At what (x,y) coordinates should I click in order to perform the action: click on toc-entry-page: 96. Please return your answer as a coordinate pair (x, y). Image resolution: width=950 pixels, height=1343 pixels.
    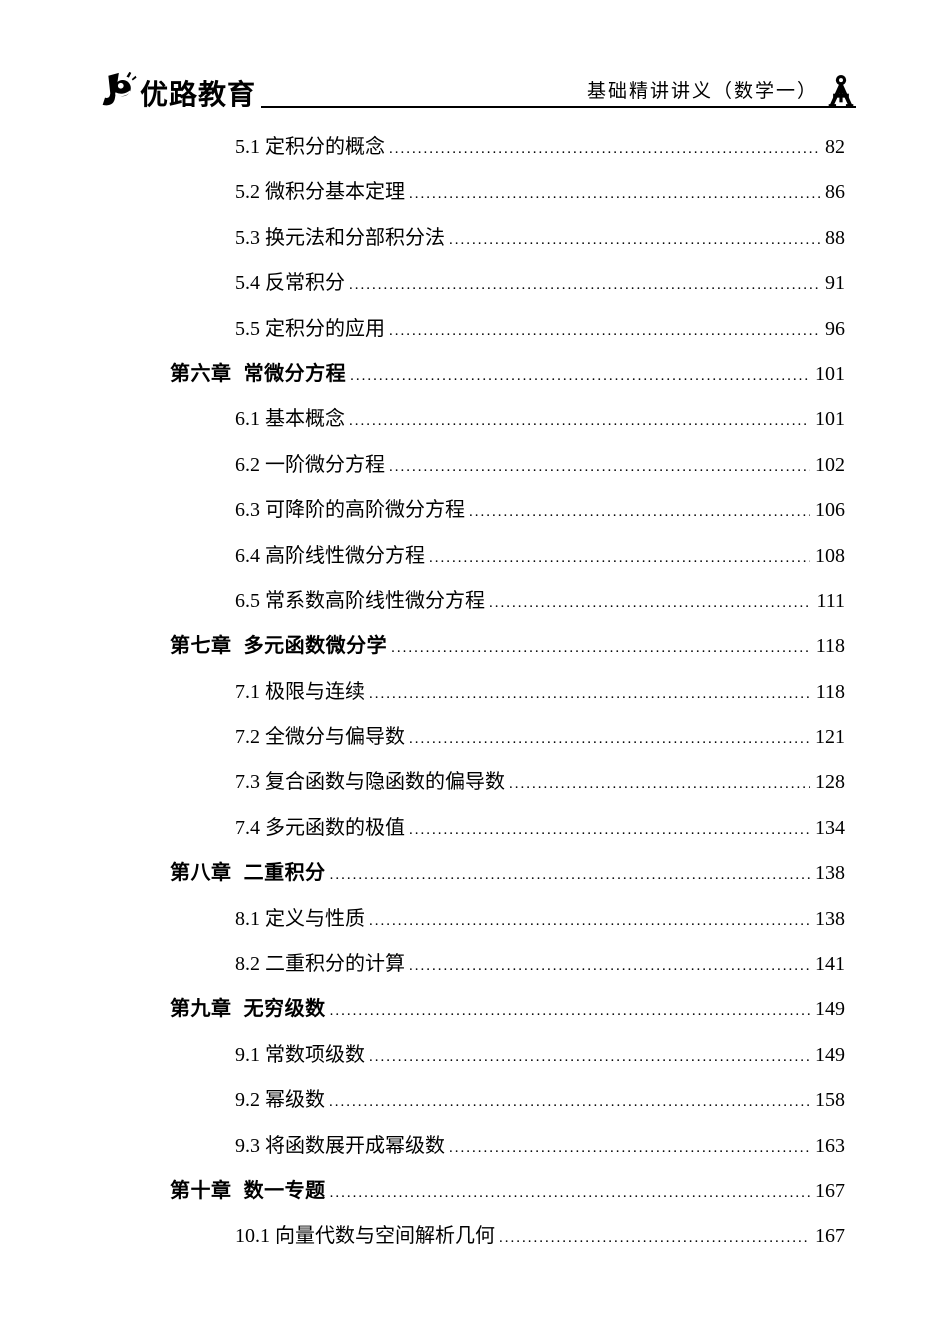
    Looking at the image, I should click on (835, 328).